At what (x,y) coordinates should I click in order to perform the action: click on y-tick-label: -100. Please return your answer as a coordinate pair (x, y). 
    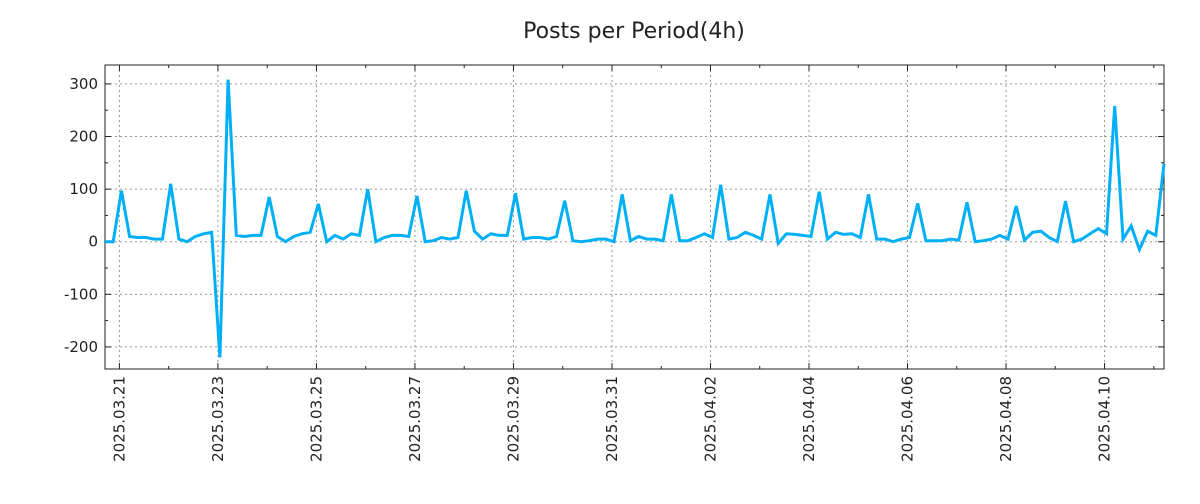
    Looking at the image, I should click on (81, 294).